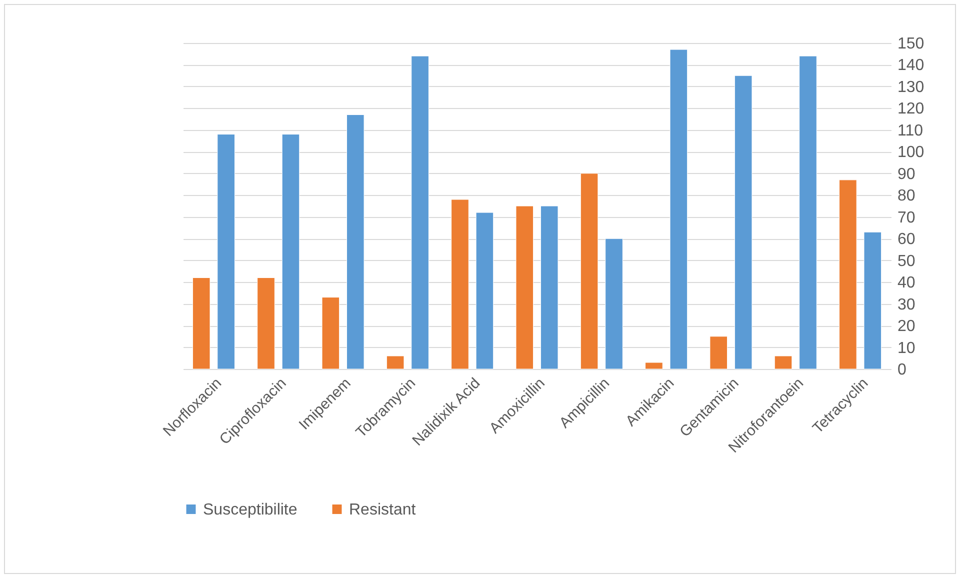 This screenshot has height=581, width=965. What do you see at coordinates (907, 327) in the screenshot?
I see `y-tick-label: 20` at bounding box center [907, 327].